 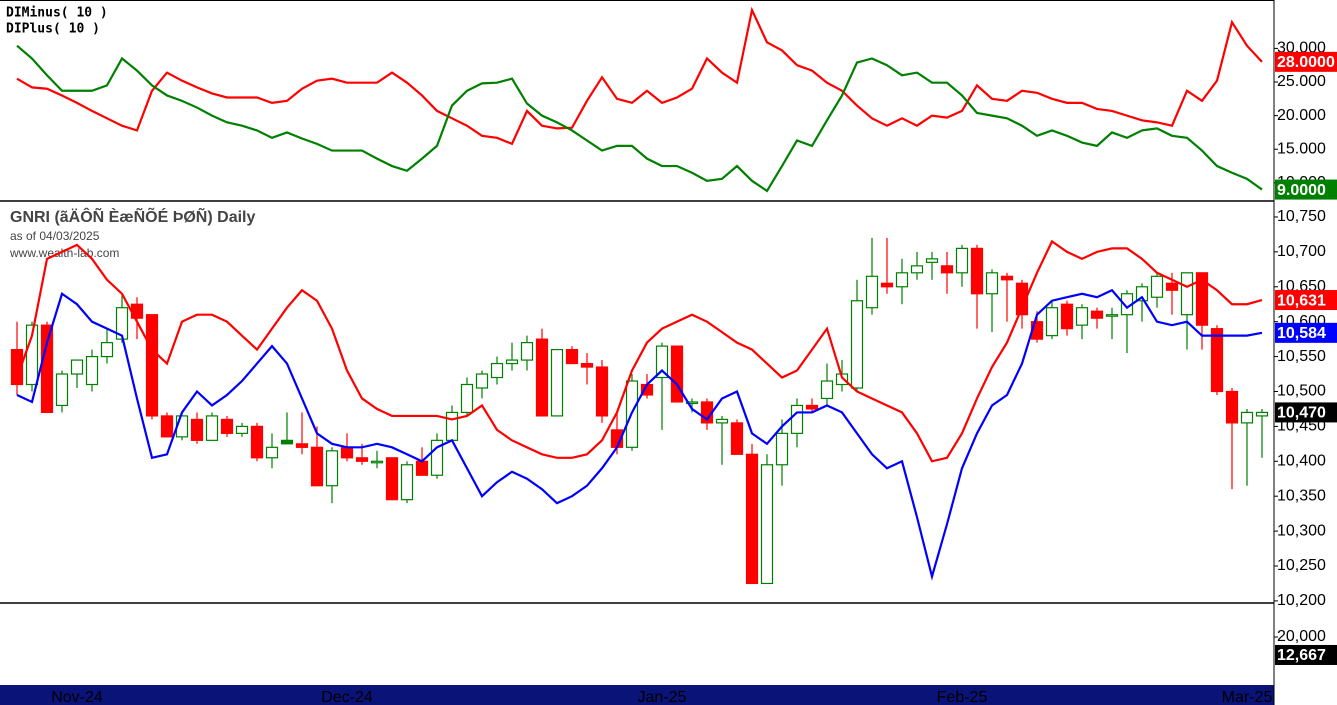 I want to click on y-tick-label: 10,550, so click(x=1301, y=356).